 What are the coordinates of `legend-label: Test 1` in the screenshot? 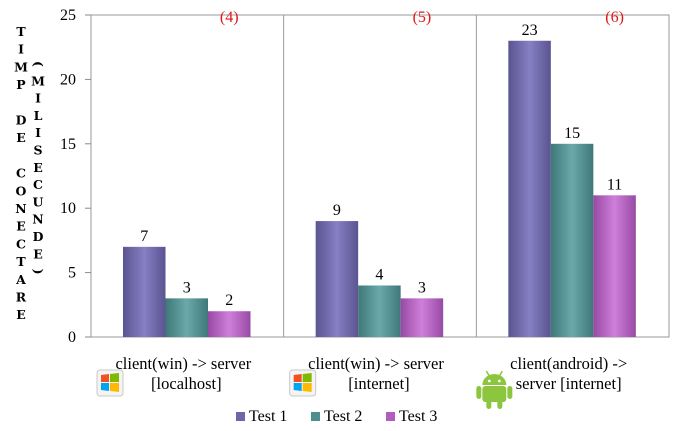 It's located at (268, 416).